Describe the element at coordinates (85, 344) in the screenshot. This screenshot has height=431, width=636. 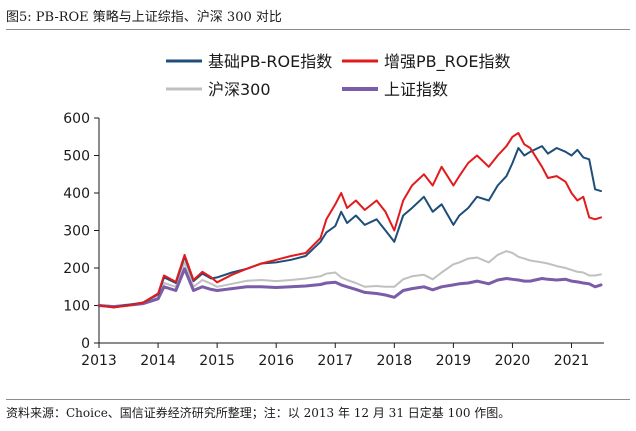
I see `y-tick-label: 0` at that location.